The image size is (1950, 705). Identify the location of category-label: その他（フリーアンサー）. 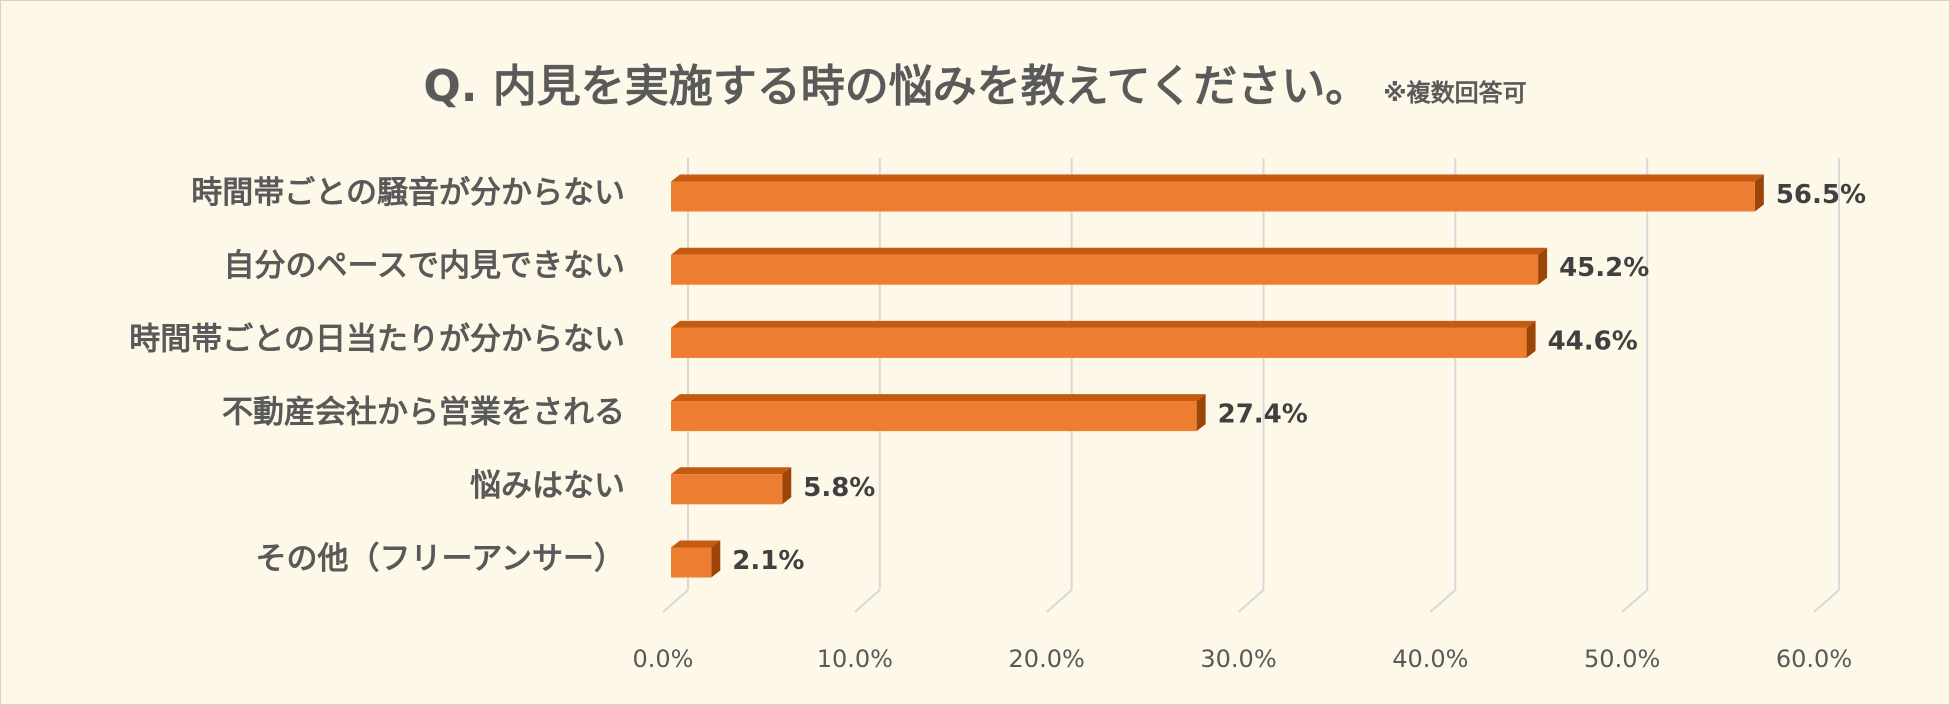
(440, 559).